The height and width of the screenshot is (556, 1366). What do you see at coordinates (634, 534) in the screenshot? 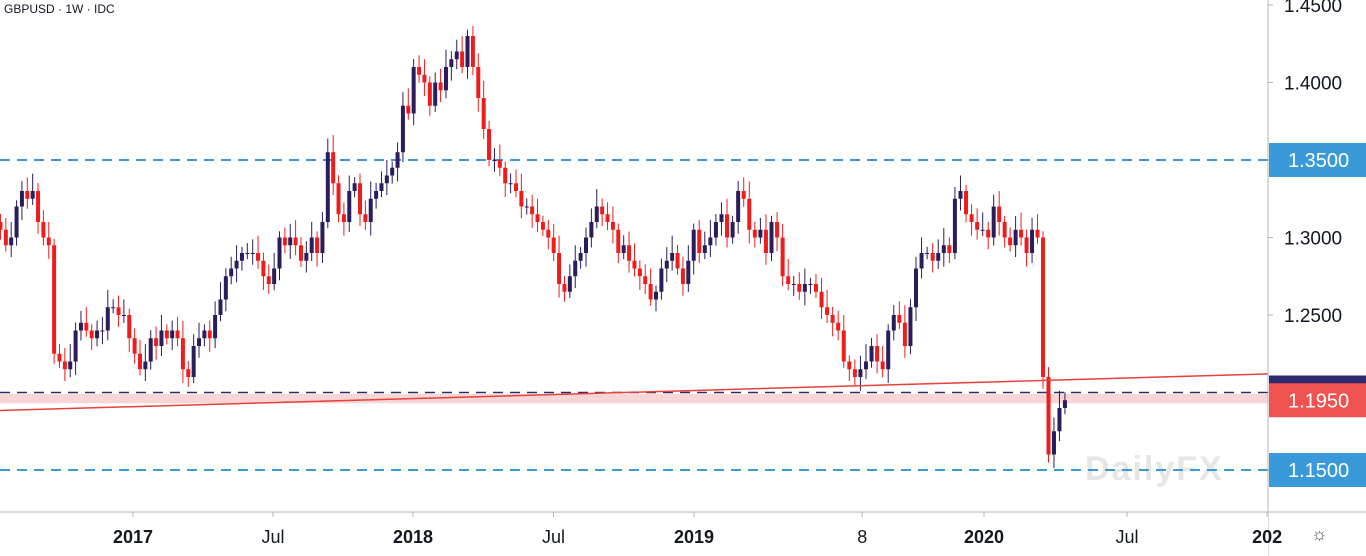
I see `time-axis-bg` at bounding box center [634, 534].